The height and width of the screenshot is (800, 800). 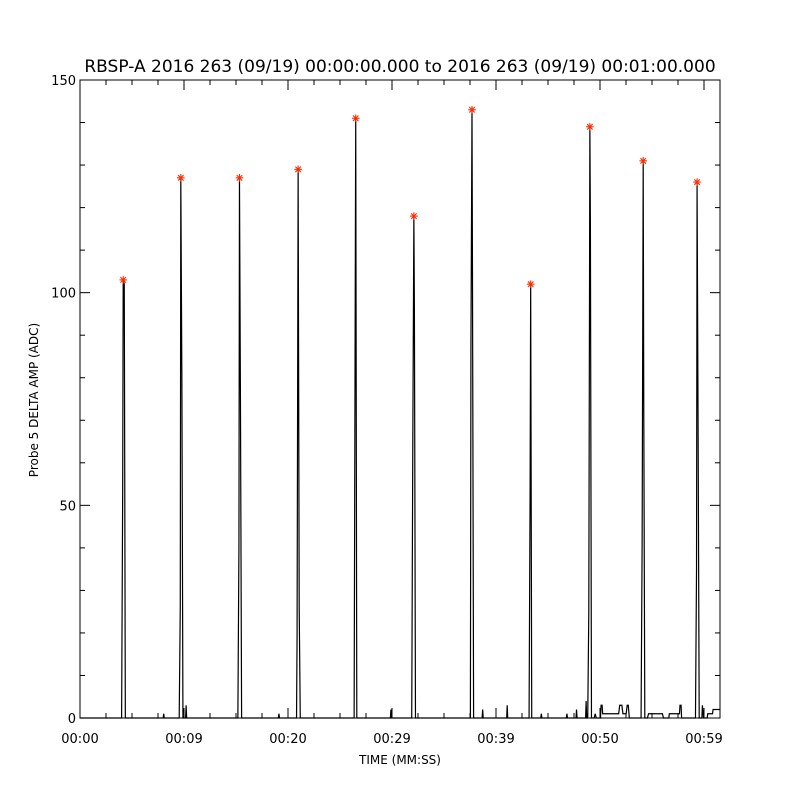 What do you see at coordinates (391, 739) in the screenshot?
I see `x-tick-label: 00:29` at bounding box center [391, 739].